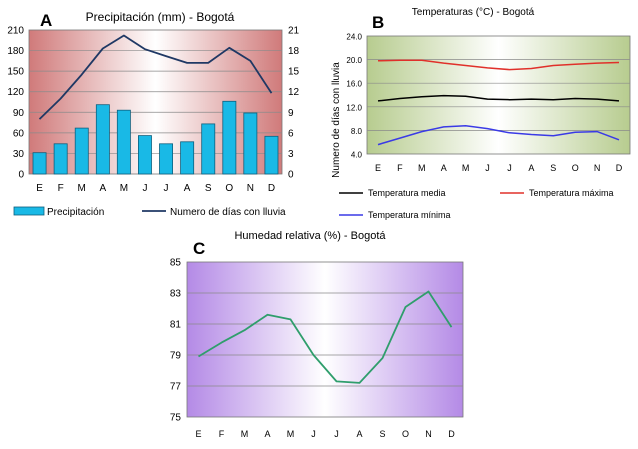  I want to click on y-tick-label: 120, so click(15, 92).